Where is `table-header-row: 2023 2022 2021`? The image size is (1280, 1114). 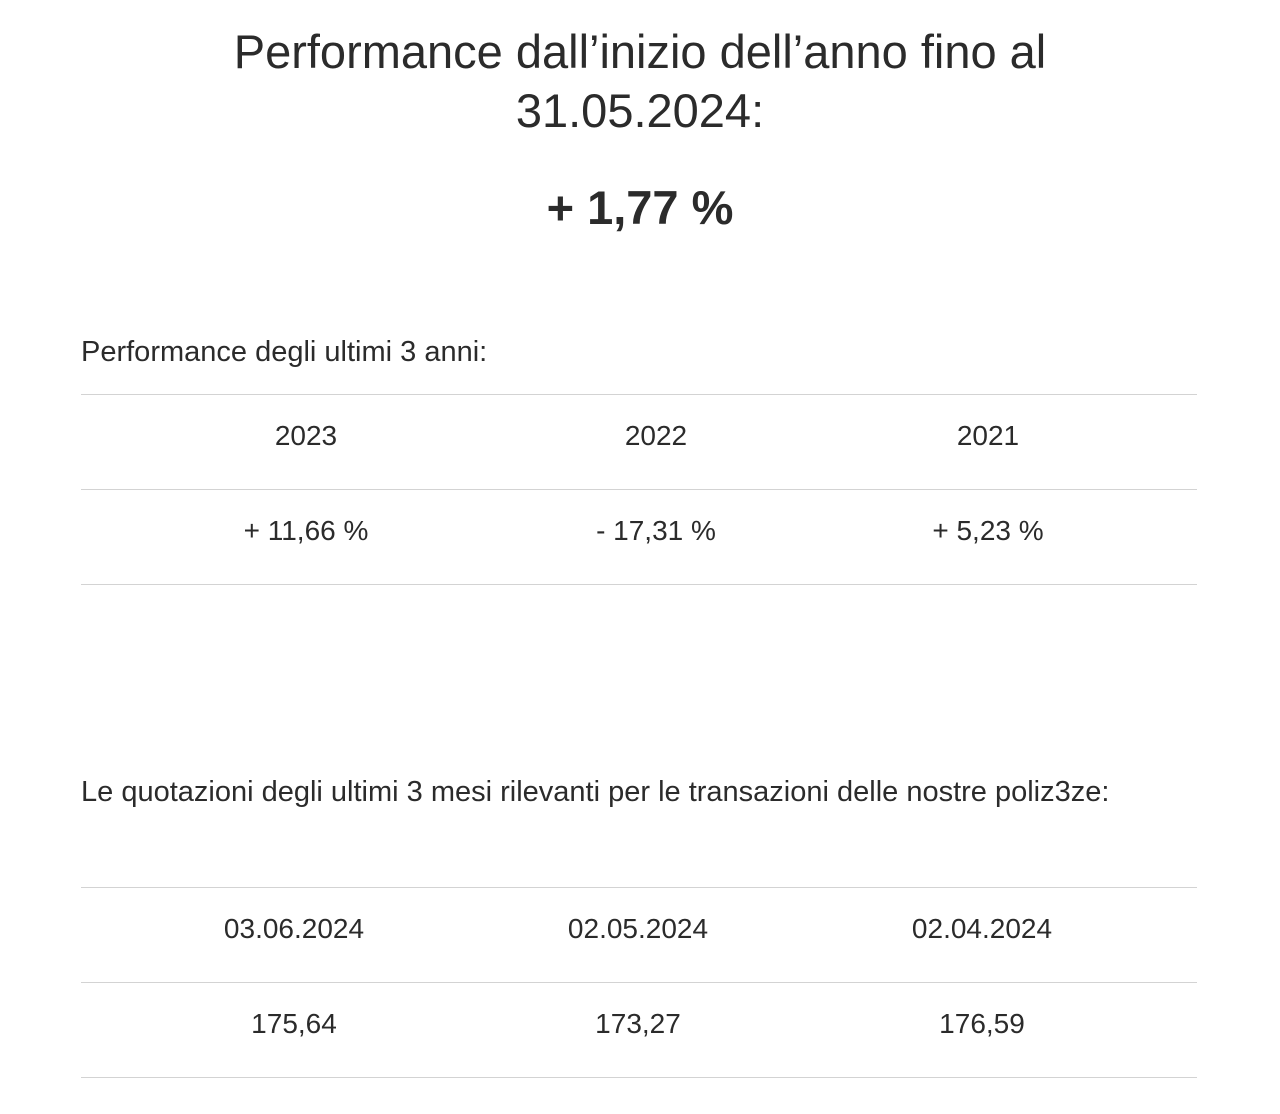
table-header-row: 2023 2022 2021 is located at coordinates (639, 441).